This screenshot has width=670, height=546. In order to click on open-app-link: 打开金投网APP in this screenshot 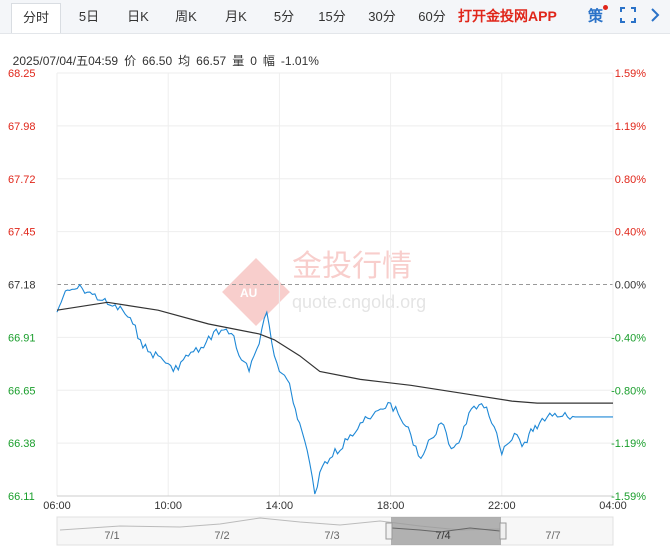, I will do `click(507, 16)`.